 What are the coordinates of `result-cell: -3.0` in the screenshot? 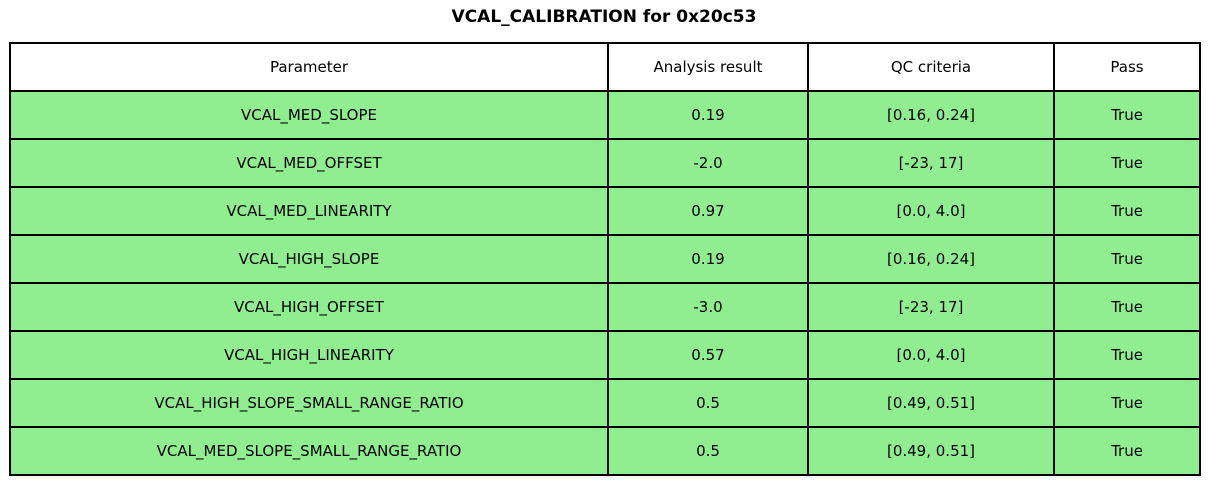 It's located at (708, 307).